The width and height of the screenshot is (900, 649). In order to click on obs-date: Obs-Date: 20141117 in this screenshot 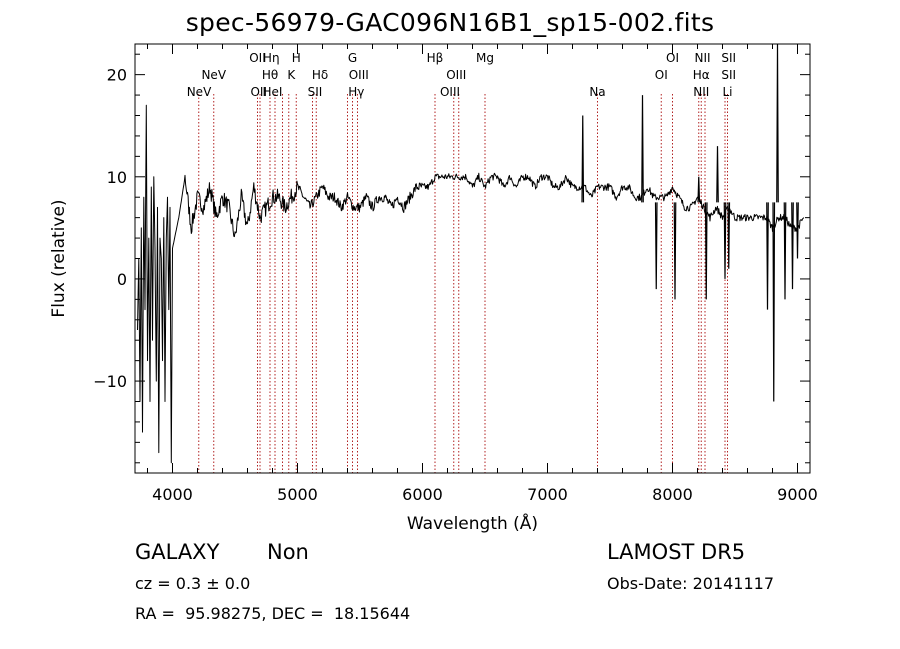, I will do `click(691, 583)`.